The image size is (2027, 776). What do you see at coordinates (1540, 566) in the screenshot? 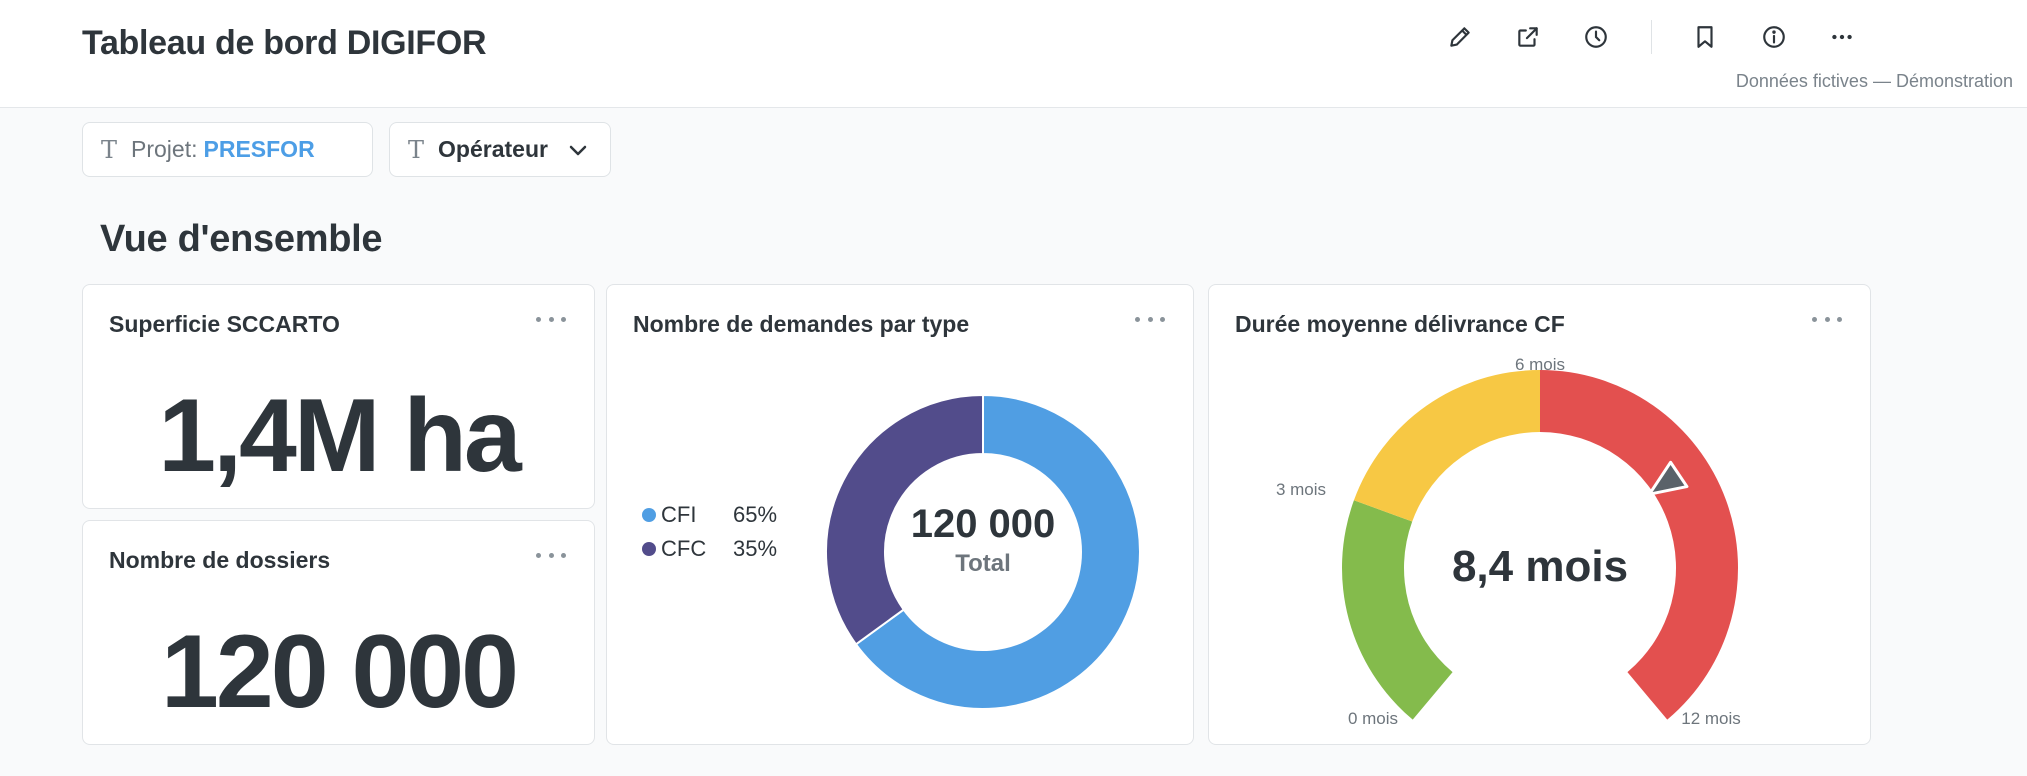
I see `gauge-value: 8,4 mois` at bounding box center [1540, 566].